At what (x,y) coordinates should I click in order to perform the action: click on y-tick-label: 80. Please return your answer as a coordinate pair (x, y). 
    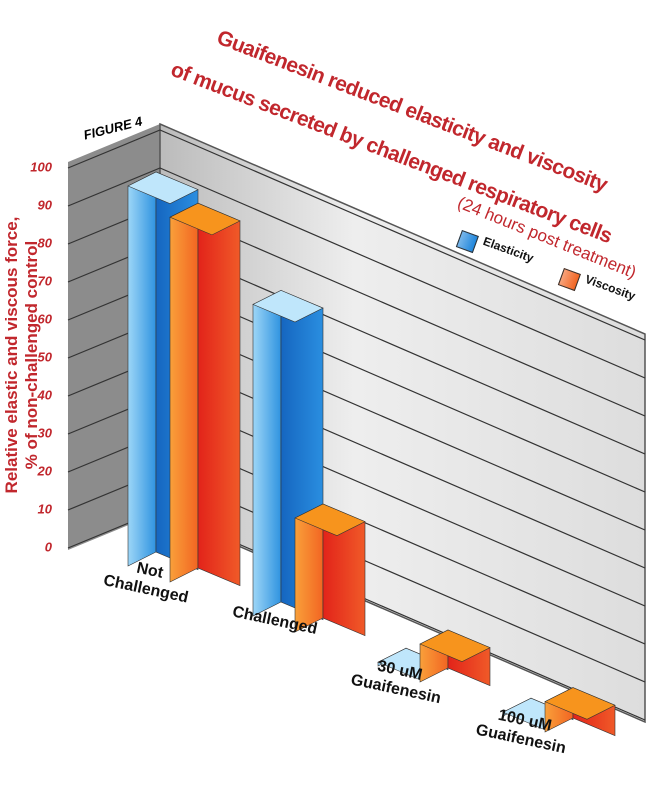
    Looking at the image, I should click on (45, 242).